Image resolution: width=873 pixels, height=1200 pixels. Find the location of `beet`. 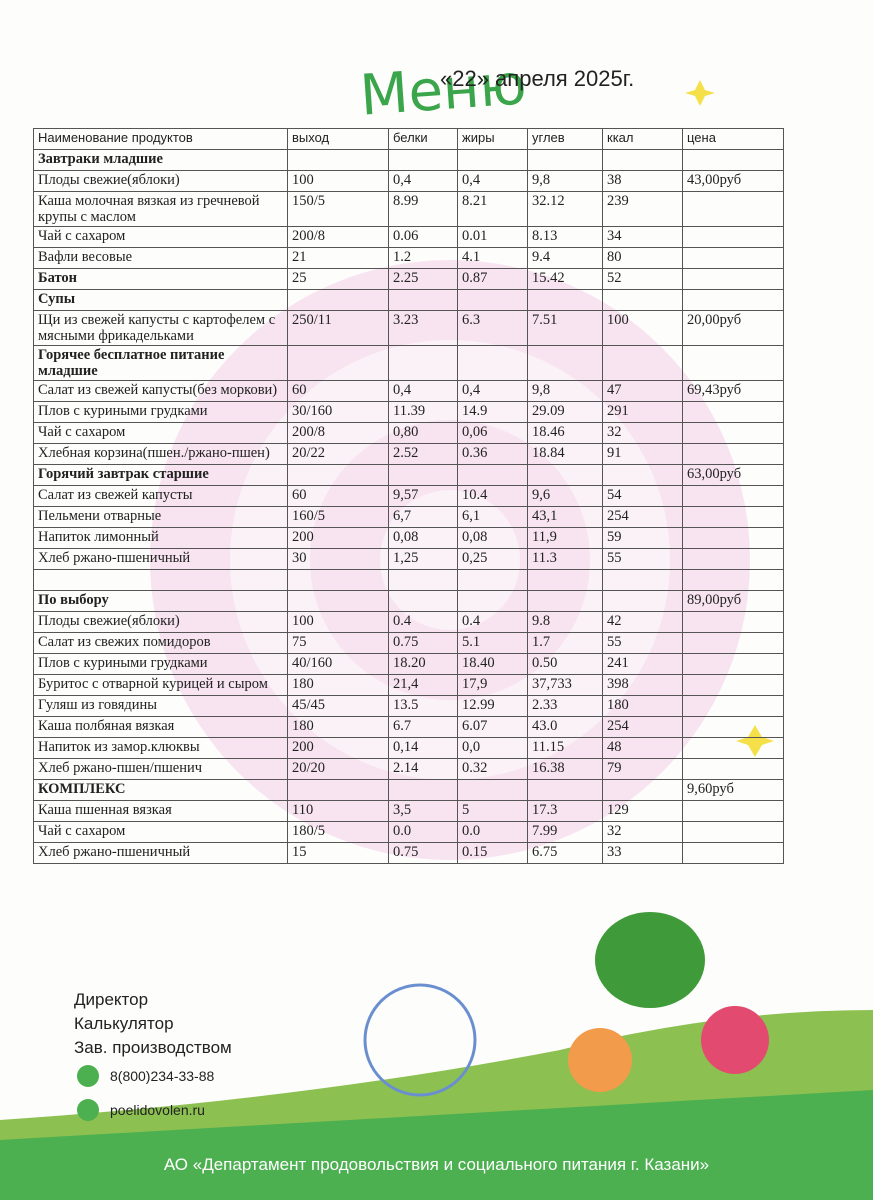

beet is located at coordinates (735, 1040).